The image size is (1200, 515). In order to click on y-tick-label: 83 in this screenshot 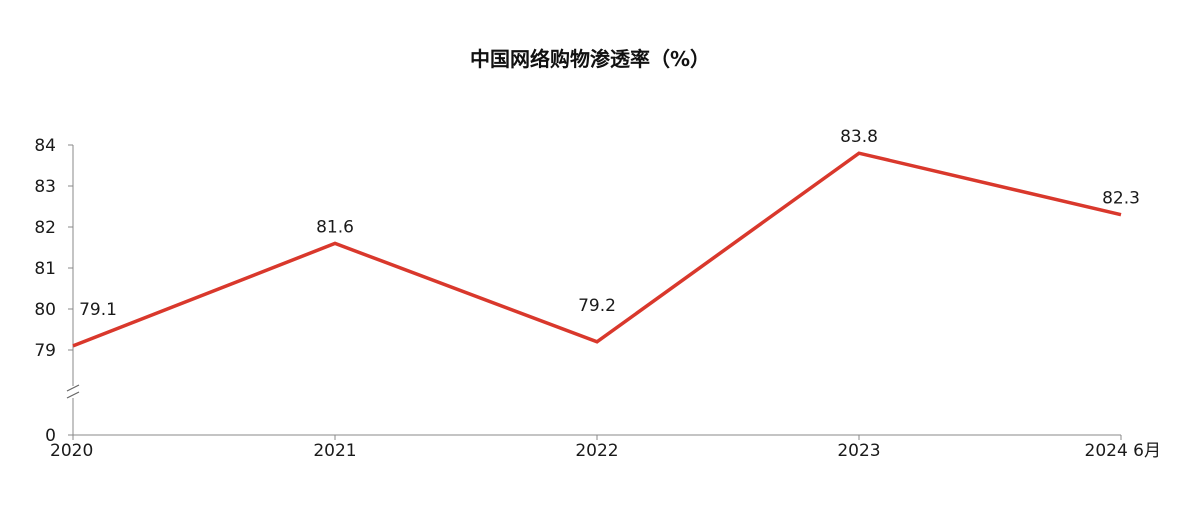, I will do `click(45, 187)`.